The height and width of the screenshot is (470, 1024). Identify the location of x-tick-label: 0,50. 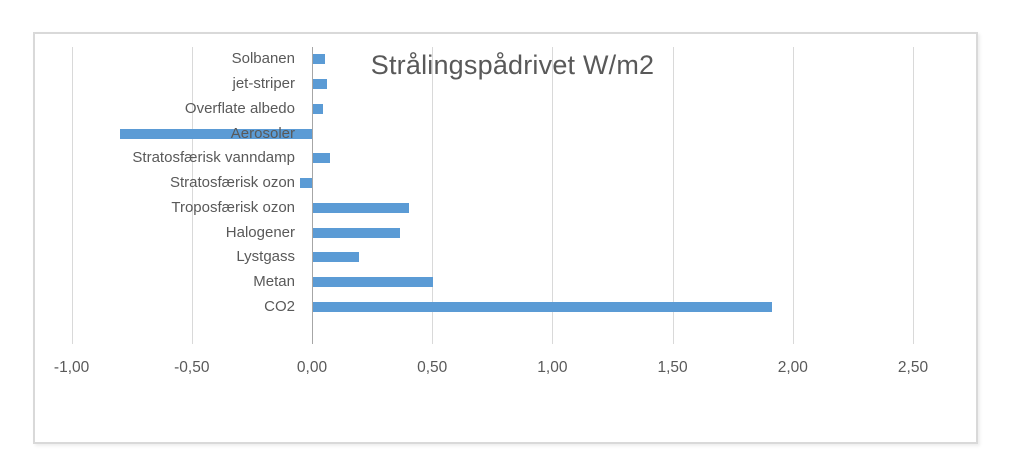
(432, 367).